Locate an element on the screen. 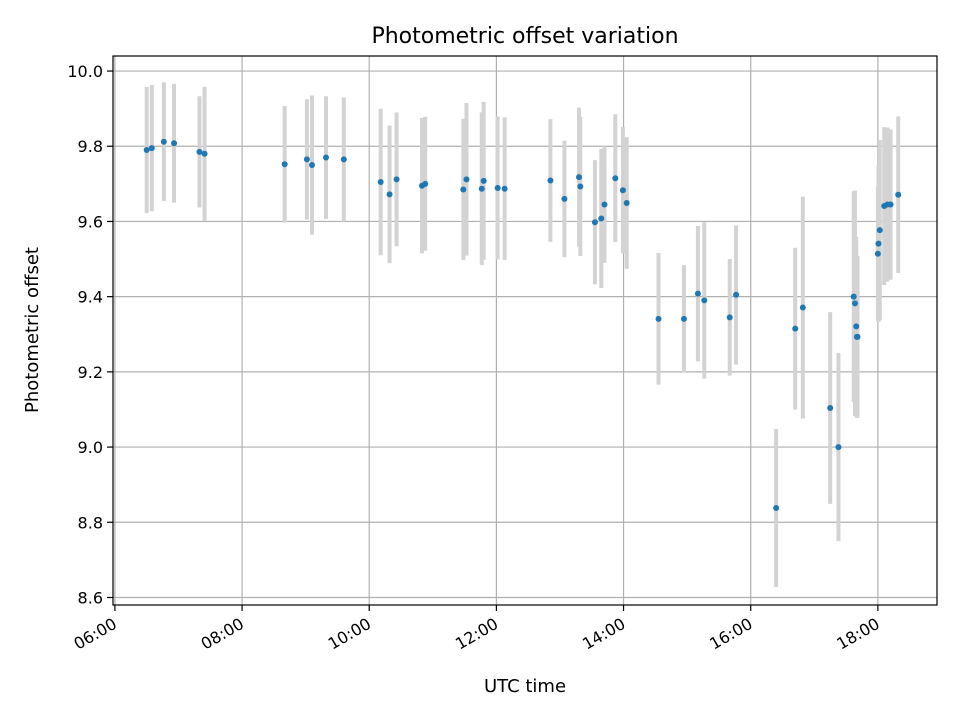 The height and width of the screenshot is (720, 960). y-axis-ticks: 8.6 8.8 9.0 9.2 9.4 9.6 9.8 10.0 is located at coordinates (90, 334).